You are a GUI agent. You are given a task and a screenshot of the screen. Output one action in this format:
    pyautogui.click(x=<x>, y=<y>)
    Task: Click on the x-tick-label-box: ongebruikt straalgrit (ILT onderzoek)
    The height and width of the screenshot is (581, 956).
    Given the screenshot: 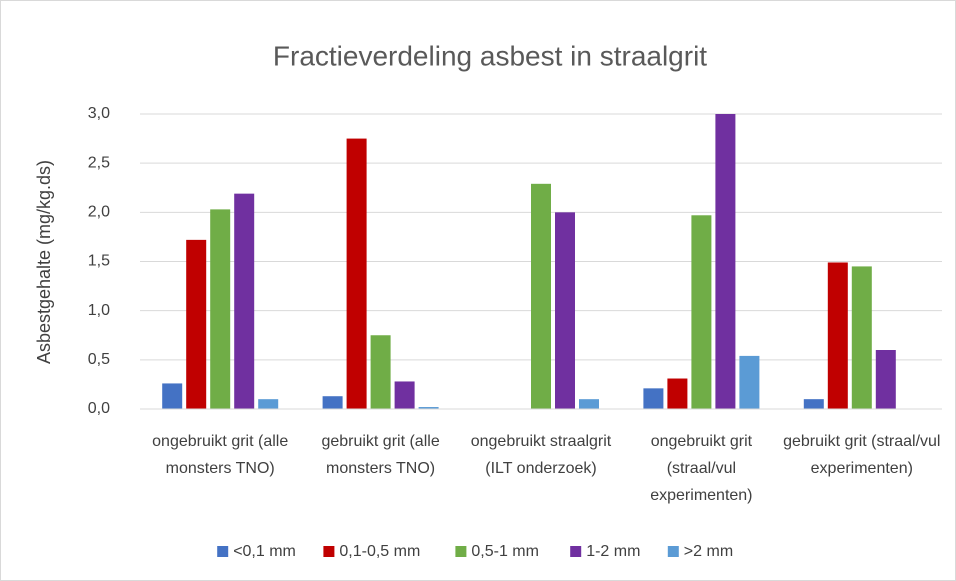 What is the action you would take?
    pyautogui.click(x=541, y=455)
    